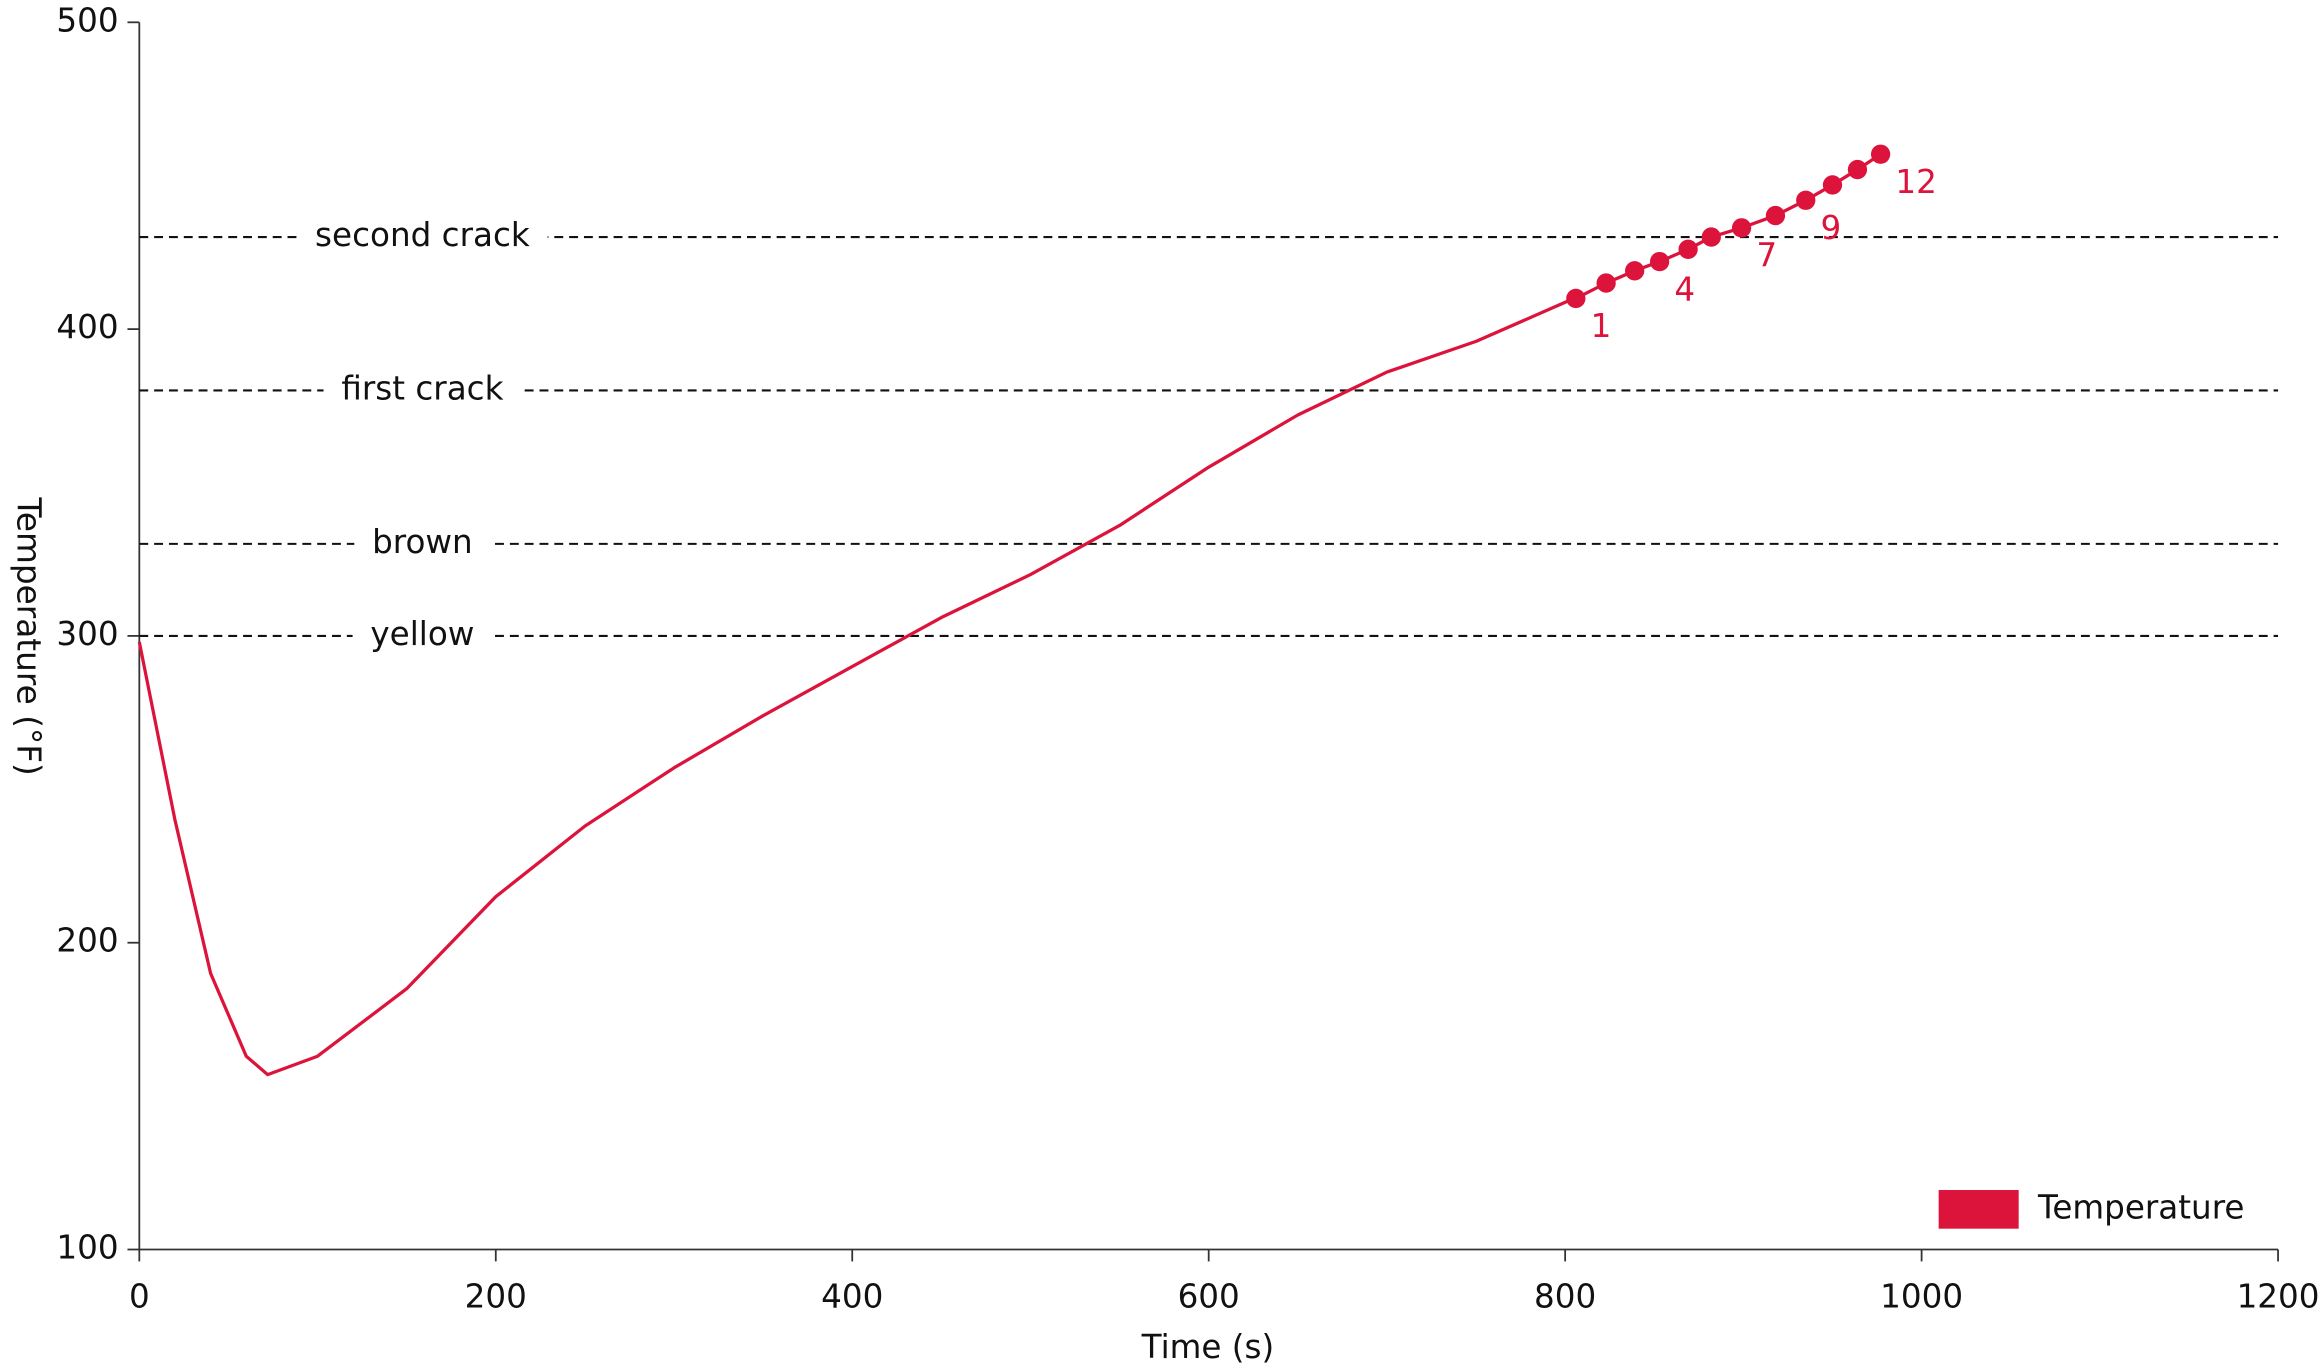 Image resolution: width=2324 pixels, height=1370 pixels. What do you see at coordinates (852, 1297) in the screenshot?
I see `x-tick-label: 400` at bounding box center [852, 1297].